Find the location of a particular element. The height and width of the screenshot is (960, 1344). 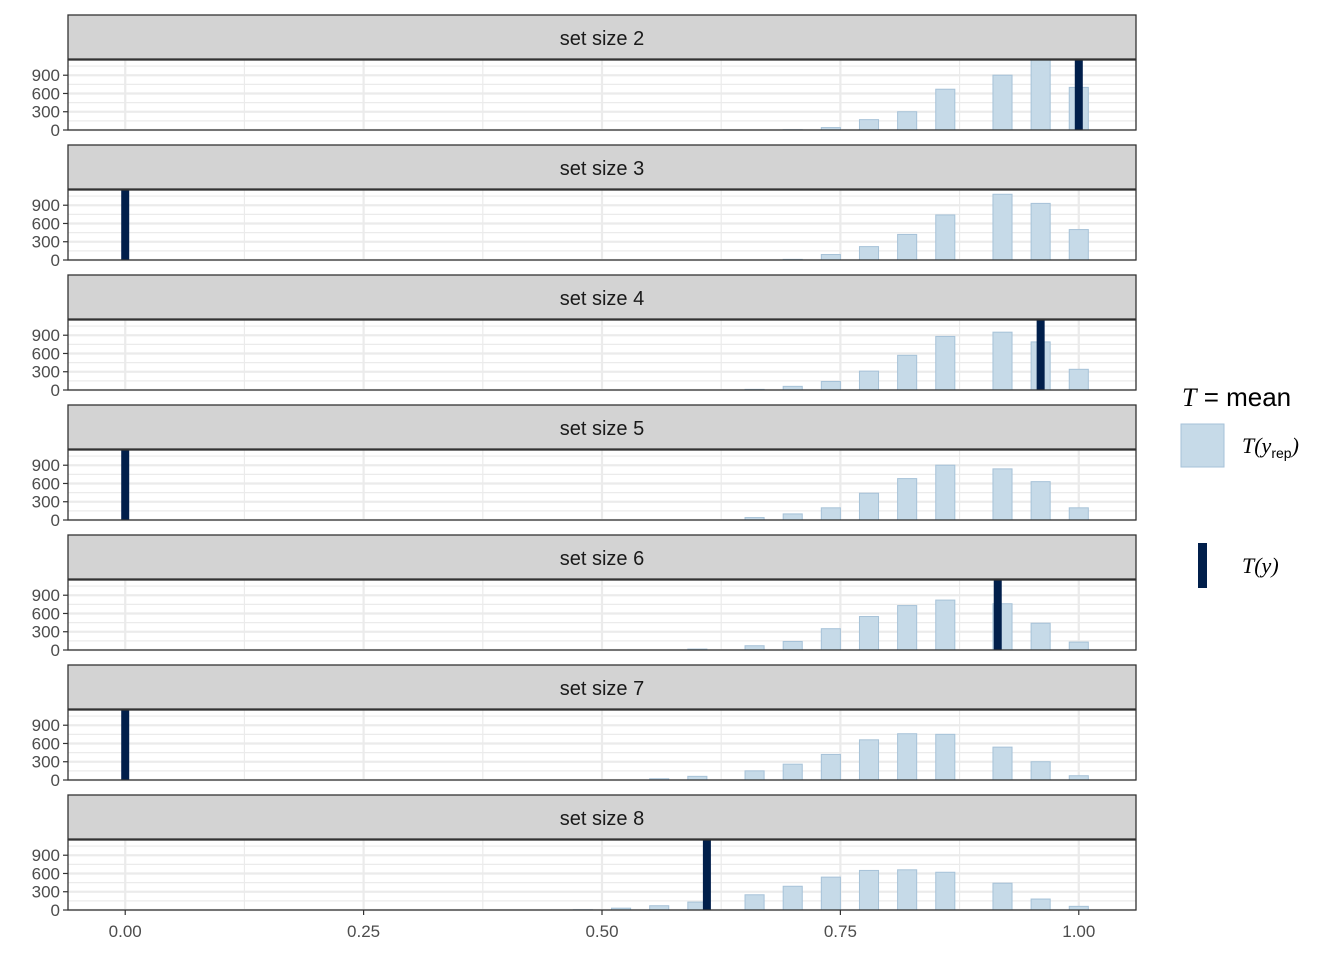

x-tick-label: 0.25 is located at coordinates (363, 931).